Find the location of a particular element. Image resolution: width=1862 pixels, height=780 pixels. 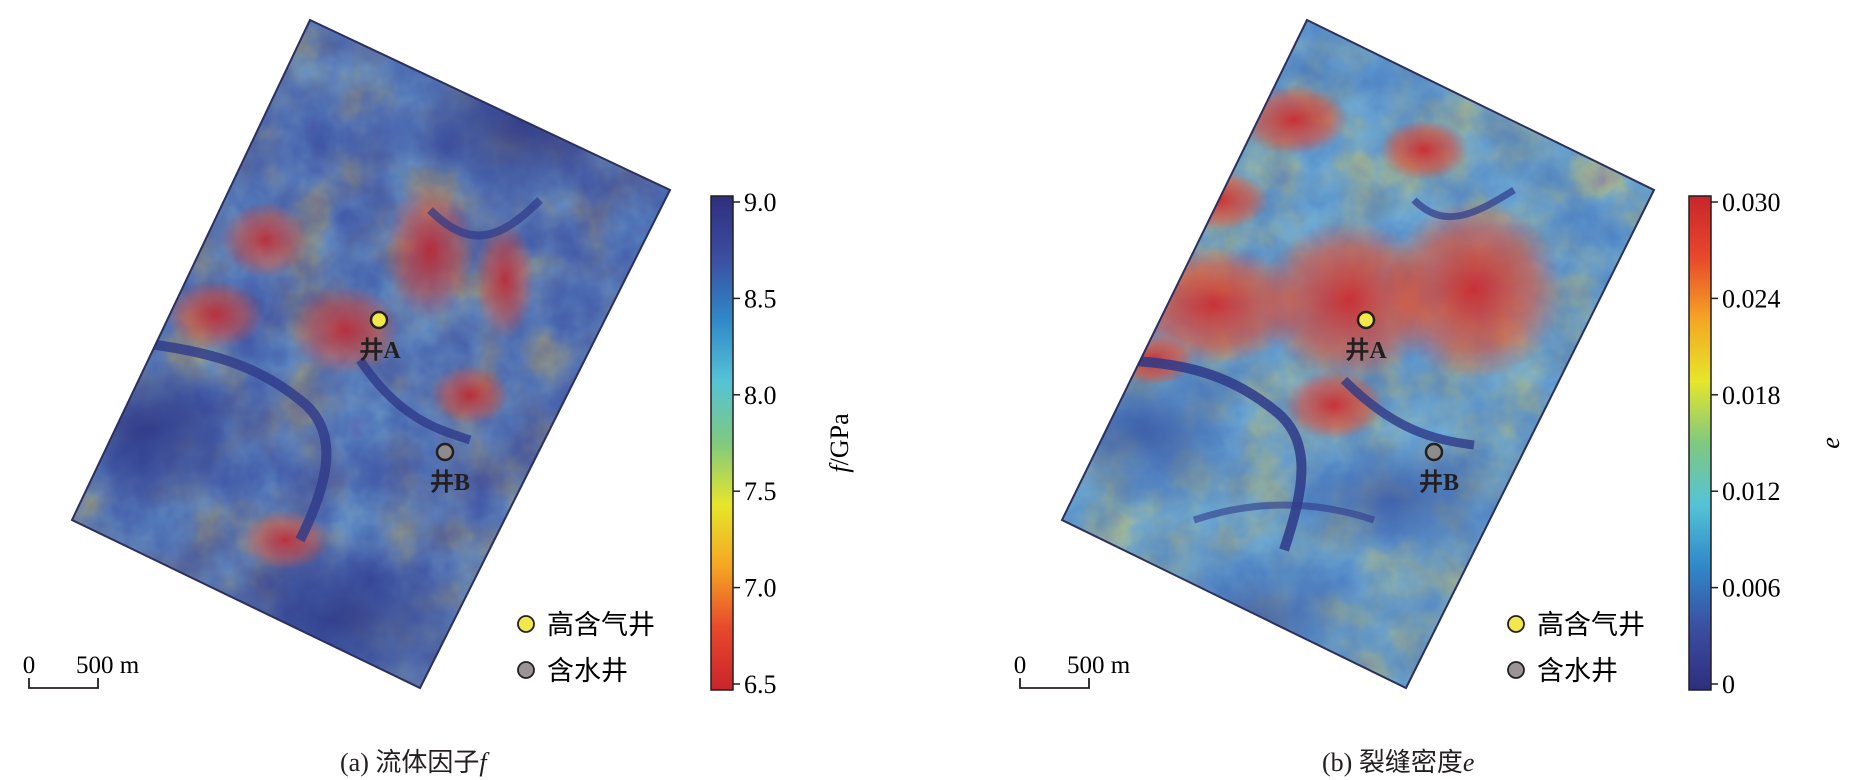

colorbar-a-title: f/GPa is located at coordinates (839, 443).